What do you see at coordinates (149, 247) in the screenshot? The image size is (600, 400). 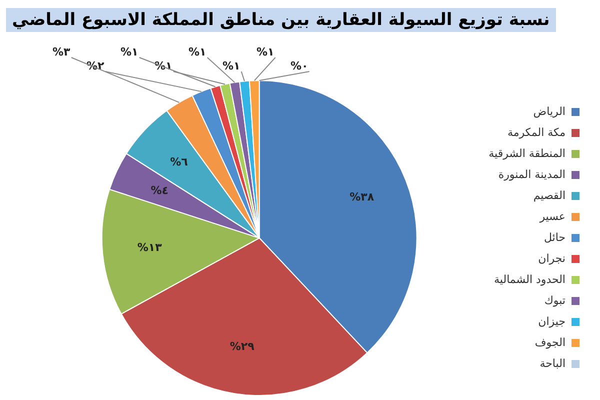 I see `data-label: %١٣` at bounding box center [149, 247].